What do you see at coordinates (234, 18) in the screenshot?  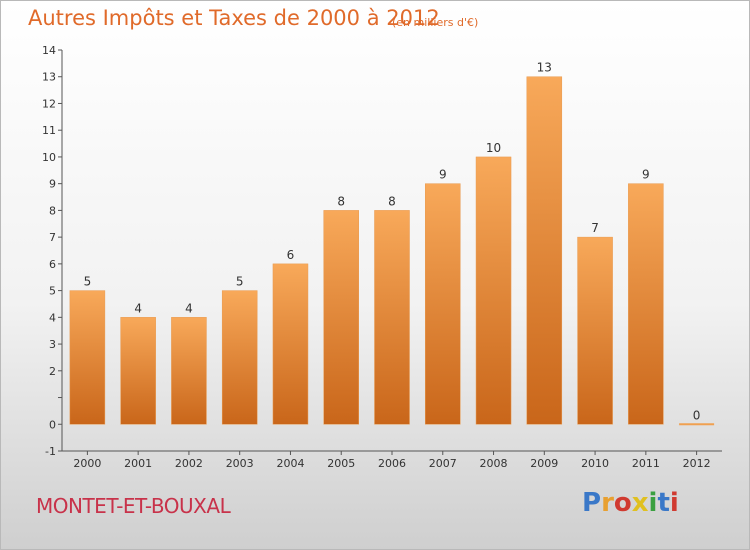 I see `chart-title: Autres Impôts et Taxes de 2000 à 2012` at bounding box center [234, 18].